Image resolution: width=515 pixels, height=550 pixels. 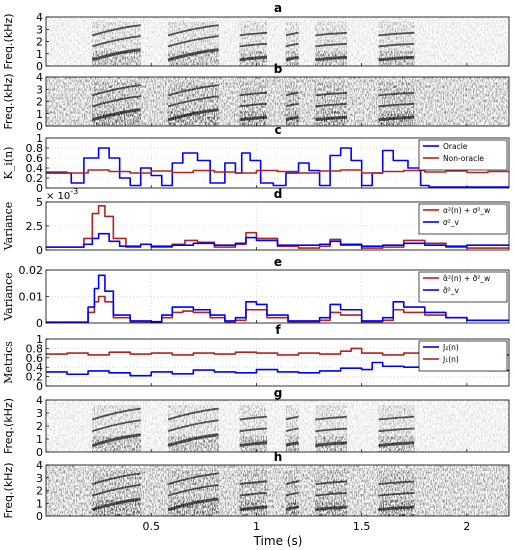 What do you see at coordinates (278, 194) in the screenshot?
I see `panel-letter: d` at bounding box center [278, 194].